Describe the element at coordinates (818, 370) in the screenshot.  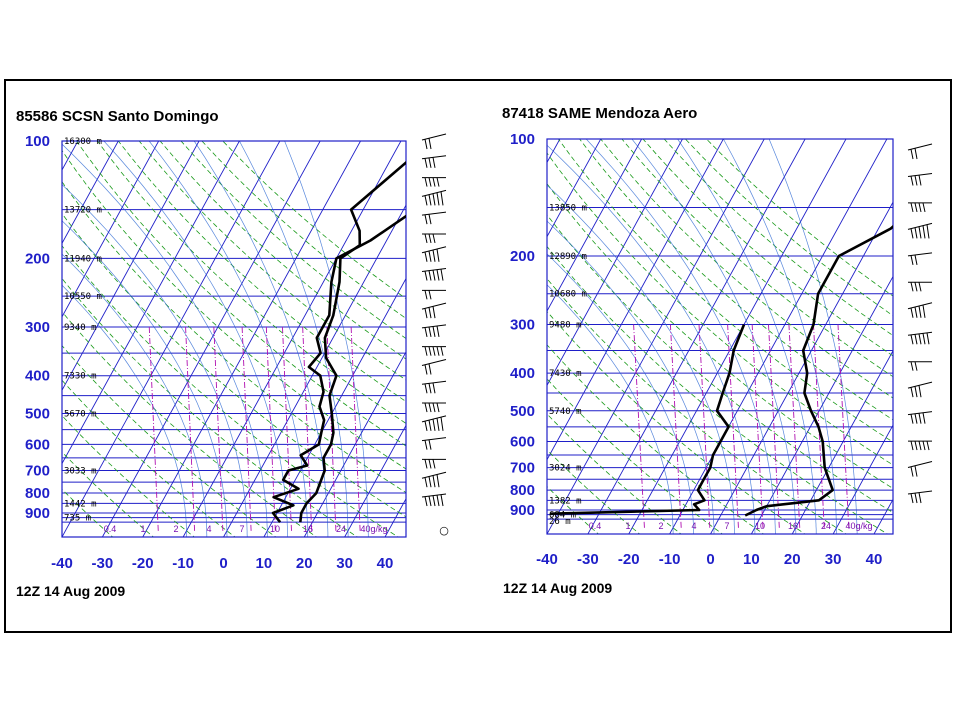
I see `temperature-trace` at that location.